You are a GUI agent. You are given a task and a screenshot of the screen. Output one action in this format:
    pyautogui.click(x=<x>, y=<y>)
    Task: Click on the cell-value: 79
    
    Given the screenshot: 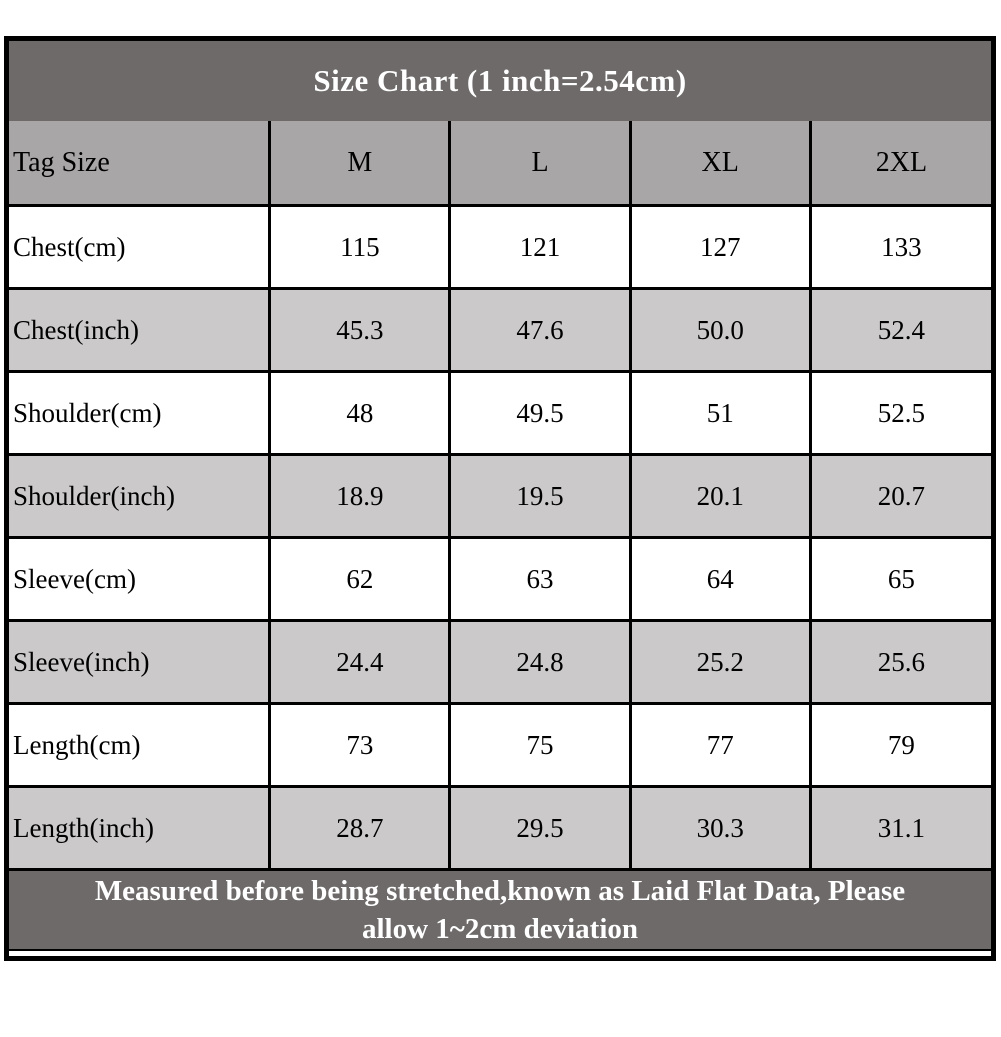 What is the action you would take?
    pyautogui.click(x=899, y=745)
    